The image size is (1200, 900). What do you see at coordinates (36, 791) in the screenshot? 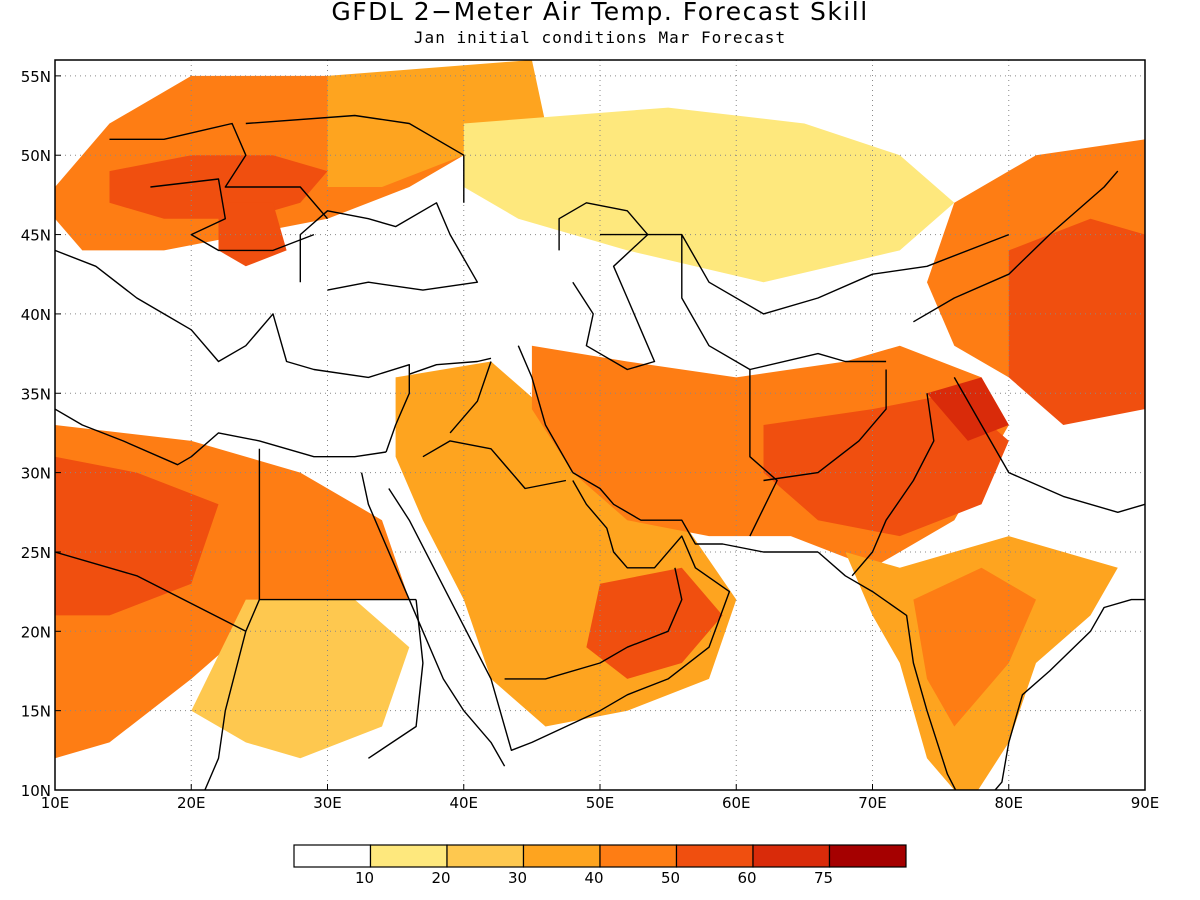
I see `lat-tick-label: 10N` at bounding box center [36, 791].